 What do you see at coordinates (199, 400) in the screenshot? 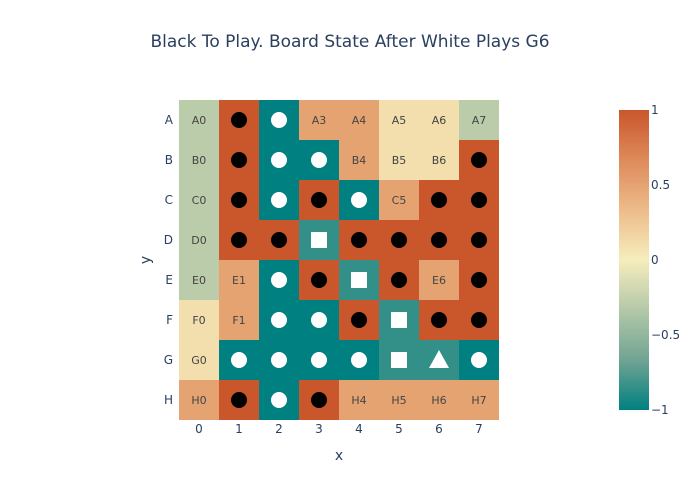
I see `board-cell: H0` at bounding box center [199, 400].